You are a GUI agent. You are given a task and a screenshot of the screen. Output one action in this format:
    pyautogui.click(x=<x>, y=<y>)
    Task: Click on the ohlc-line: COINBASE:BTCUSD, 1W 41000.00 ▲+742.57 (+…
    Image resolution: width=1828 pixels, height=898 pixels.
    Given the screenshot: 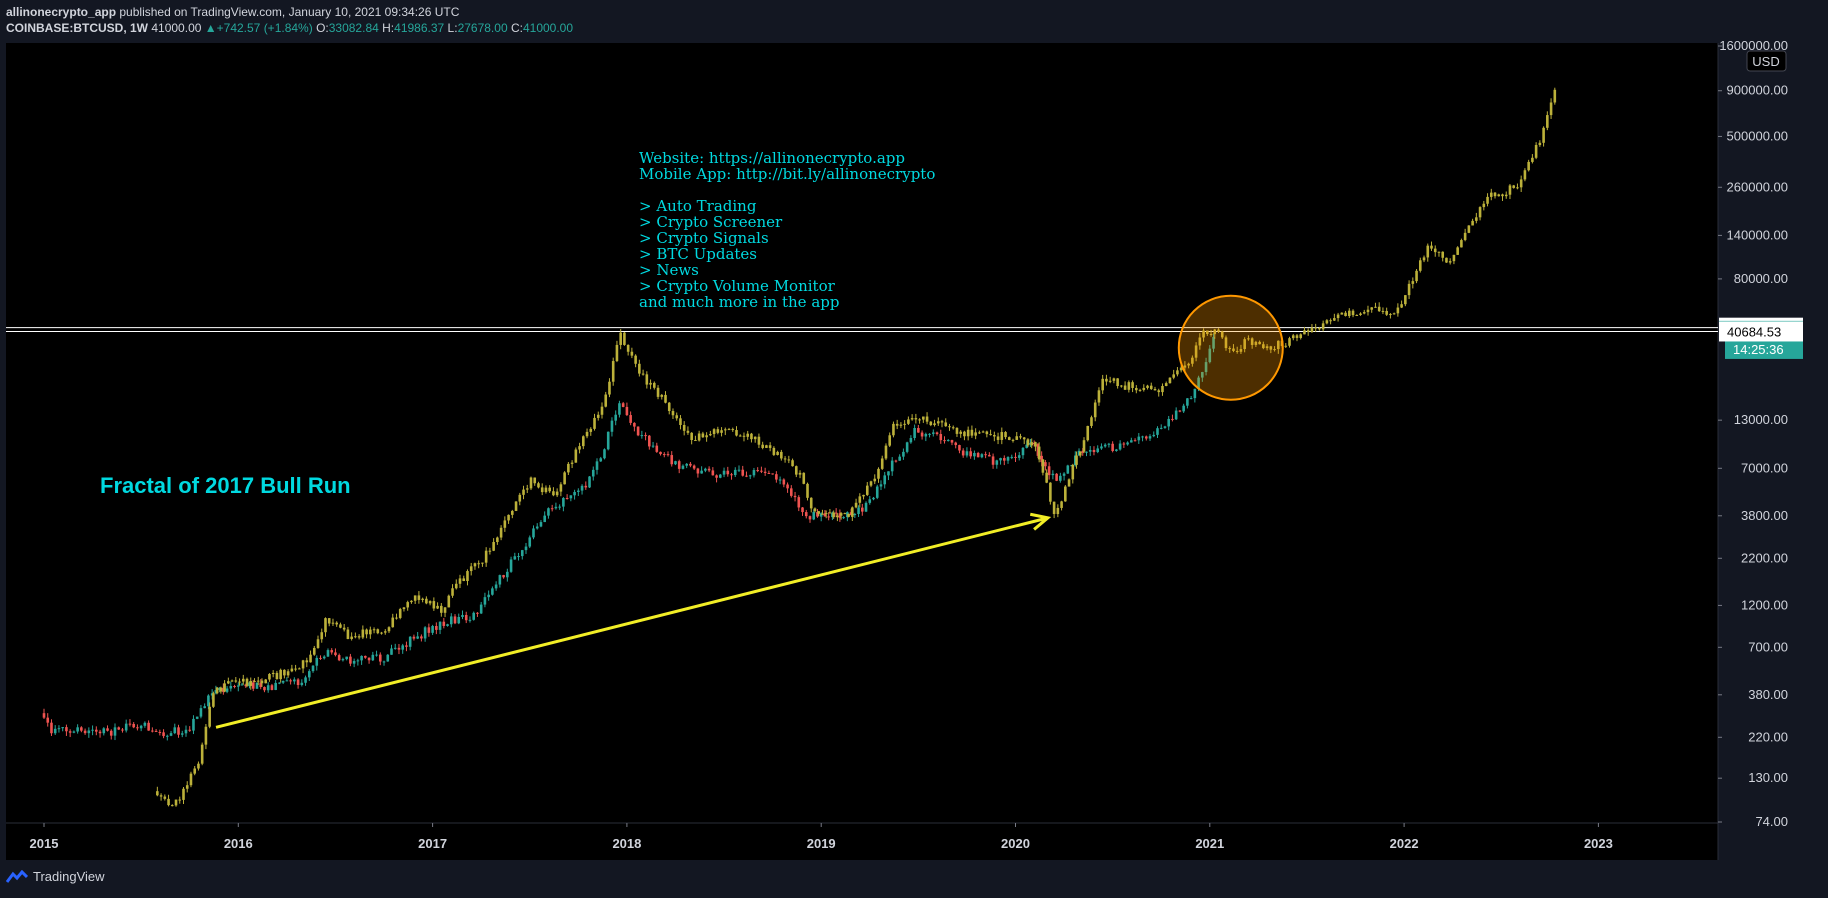 What is the action you would take?
    pyautogui.click(x=289, y=28)
    